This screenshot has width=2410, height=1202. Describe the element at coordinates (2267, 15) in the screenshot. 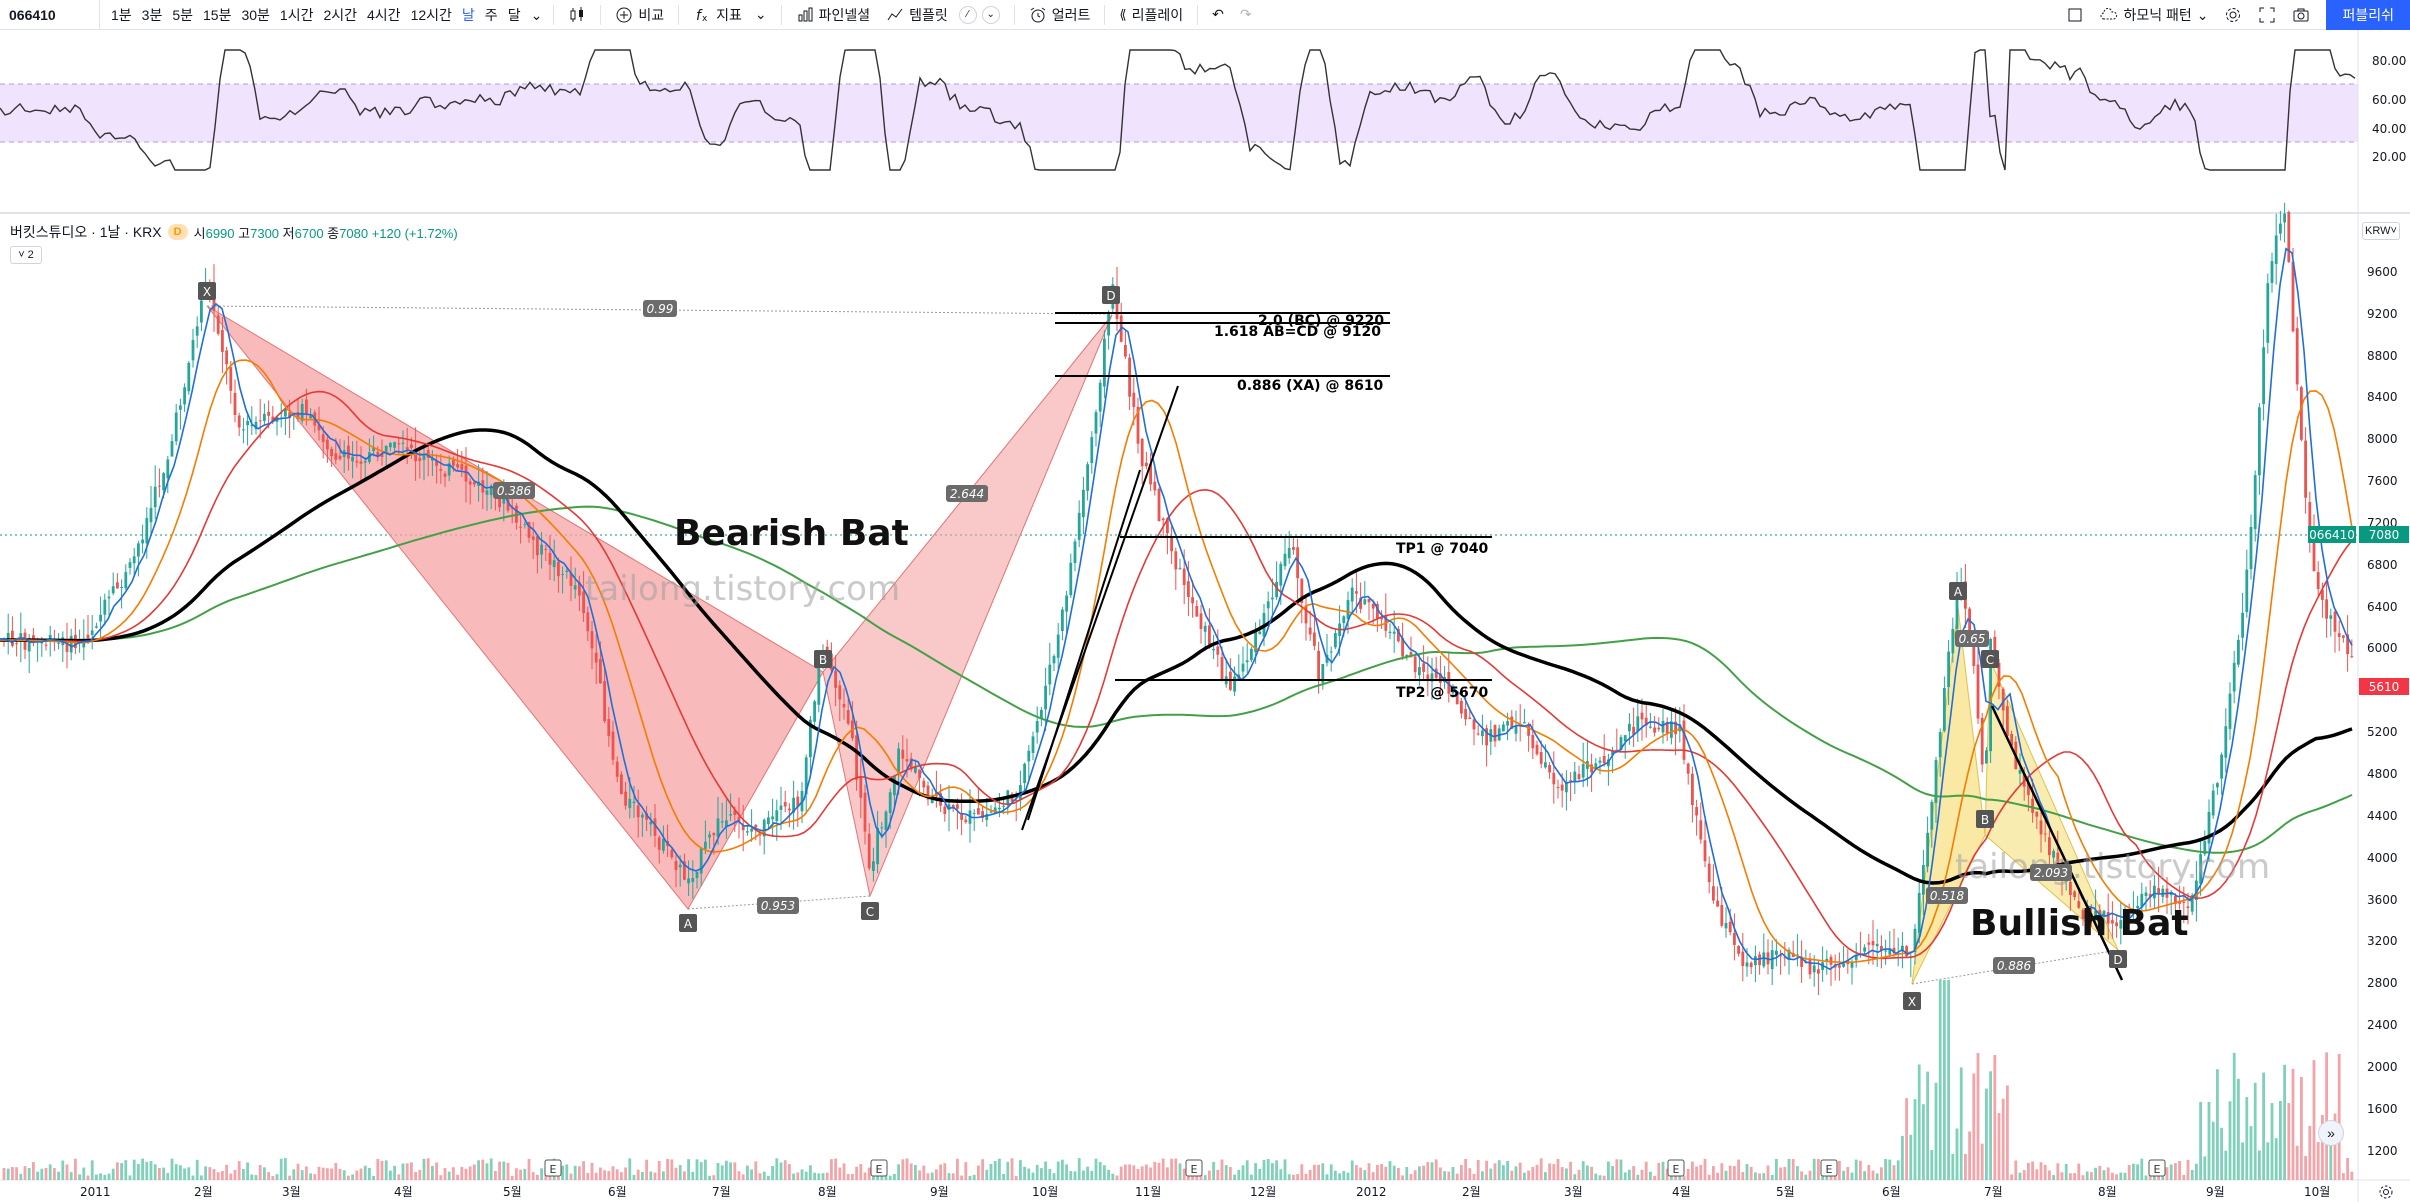

I see `fullscreen-button` at that location.